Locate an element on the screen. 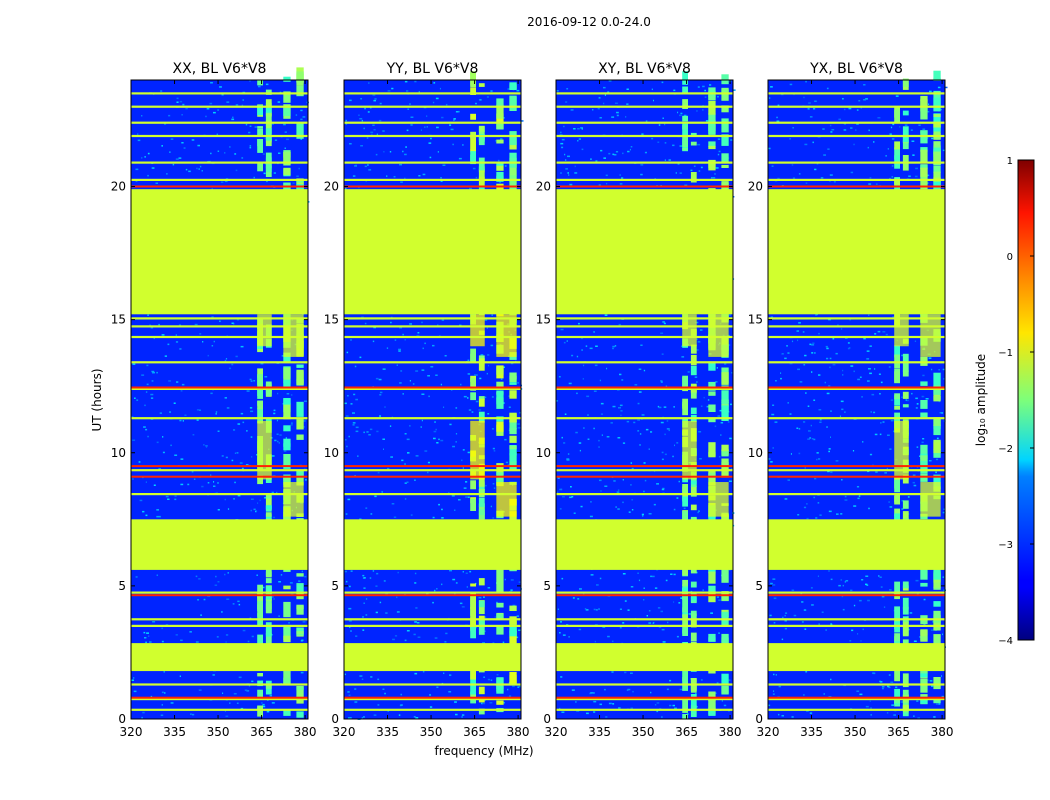 The height and width of the screenshot is (800, 1050). x-axis-label: frequency (MHz) is located at coordinates (483, 751).